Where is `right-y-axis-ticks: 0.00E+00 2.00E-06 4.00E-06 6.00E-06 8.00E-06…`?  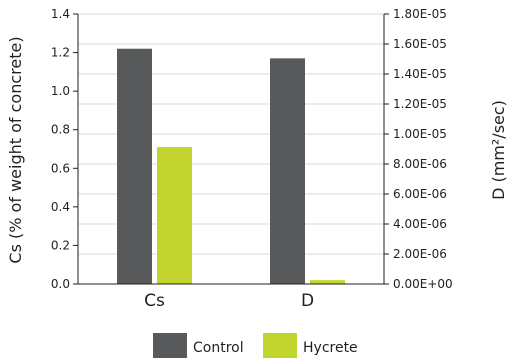 right-y-axis-ticks: 0.00E+00 2.00E-06 4.00E-06 6.00E-06 8.00E-06… is located at coordinates (418, 149).